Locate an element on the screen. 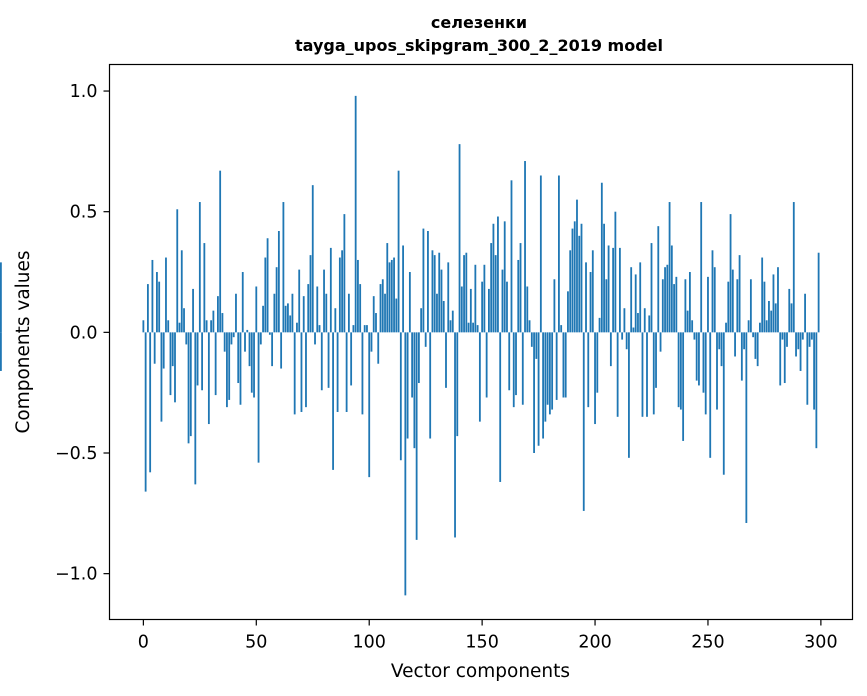 This screenshot has height=696, width=867. x-tick-label: 50 is located at coordinates (256, 643).